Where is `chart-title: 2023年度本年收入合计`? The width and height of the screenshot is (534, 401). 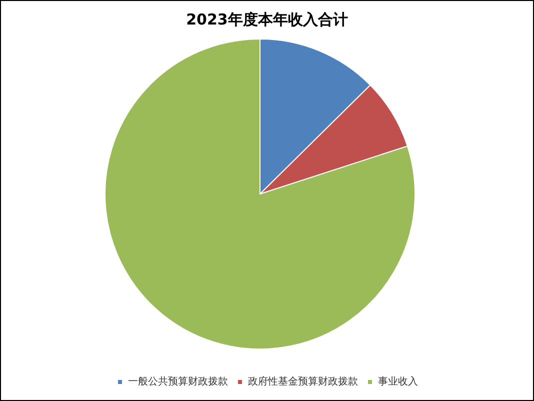
chart-title: 2023年度本年收入合计 is located at coordinates (267, 19).